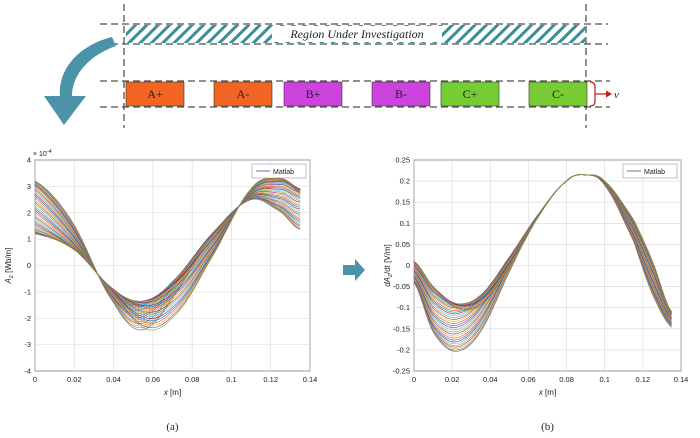  What do you see at coordinates (8, 262) in the screenshot?
I see `y-axis-units: [Wb/m]` at bounding box center [8, 262].